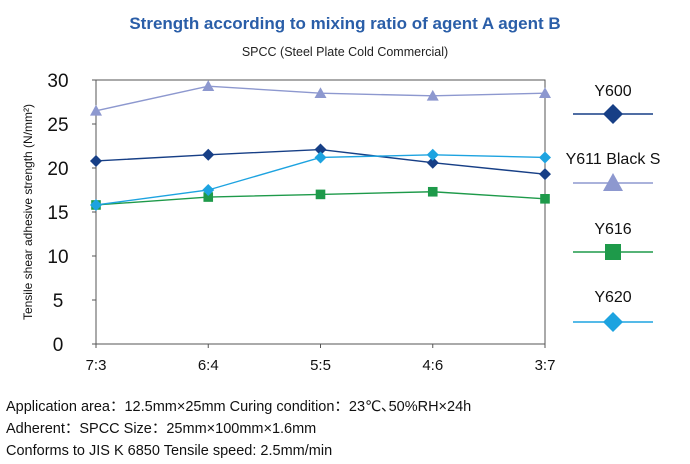  What do you see at coordinates (320, 365) in the screenshot?
I see `x-tick-label: 5:5` at bounding box center [320, 365].